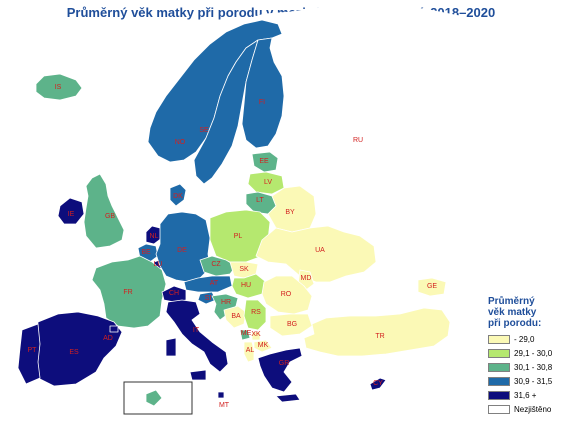 The width and height of the screenshot is (562, 427). I want to click on country-label-si: SI, so click(208, 298).